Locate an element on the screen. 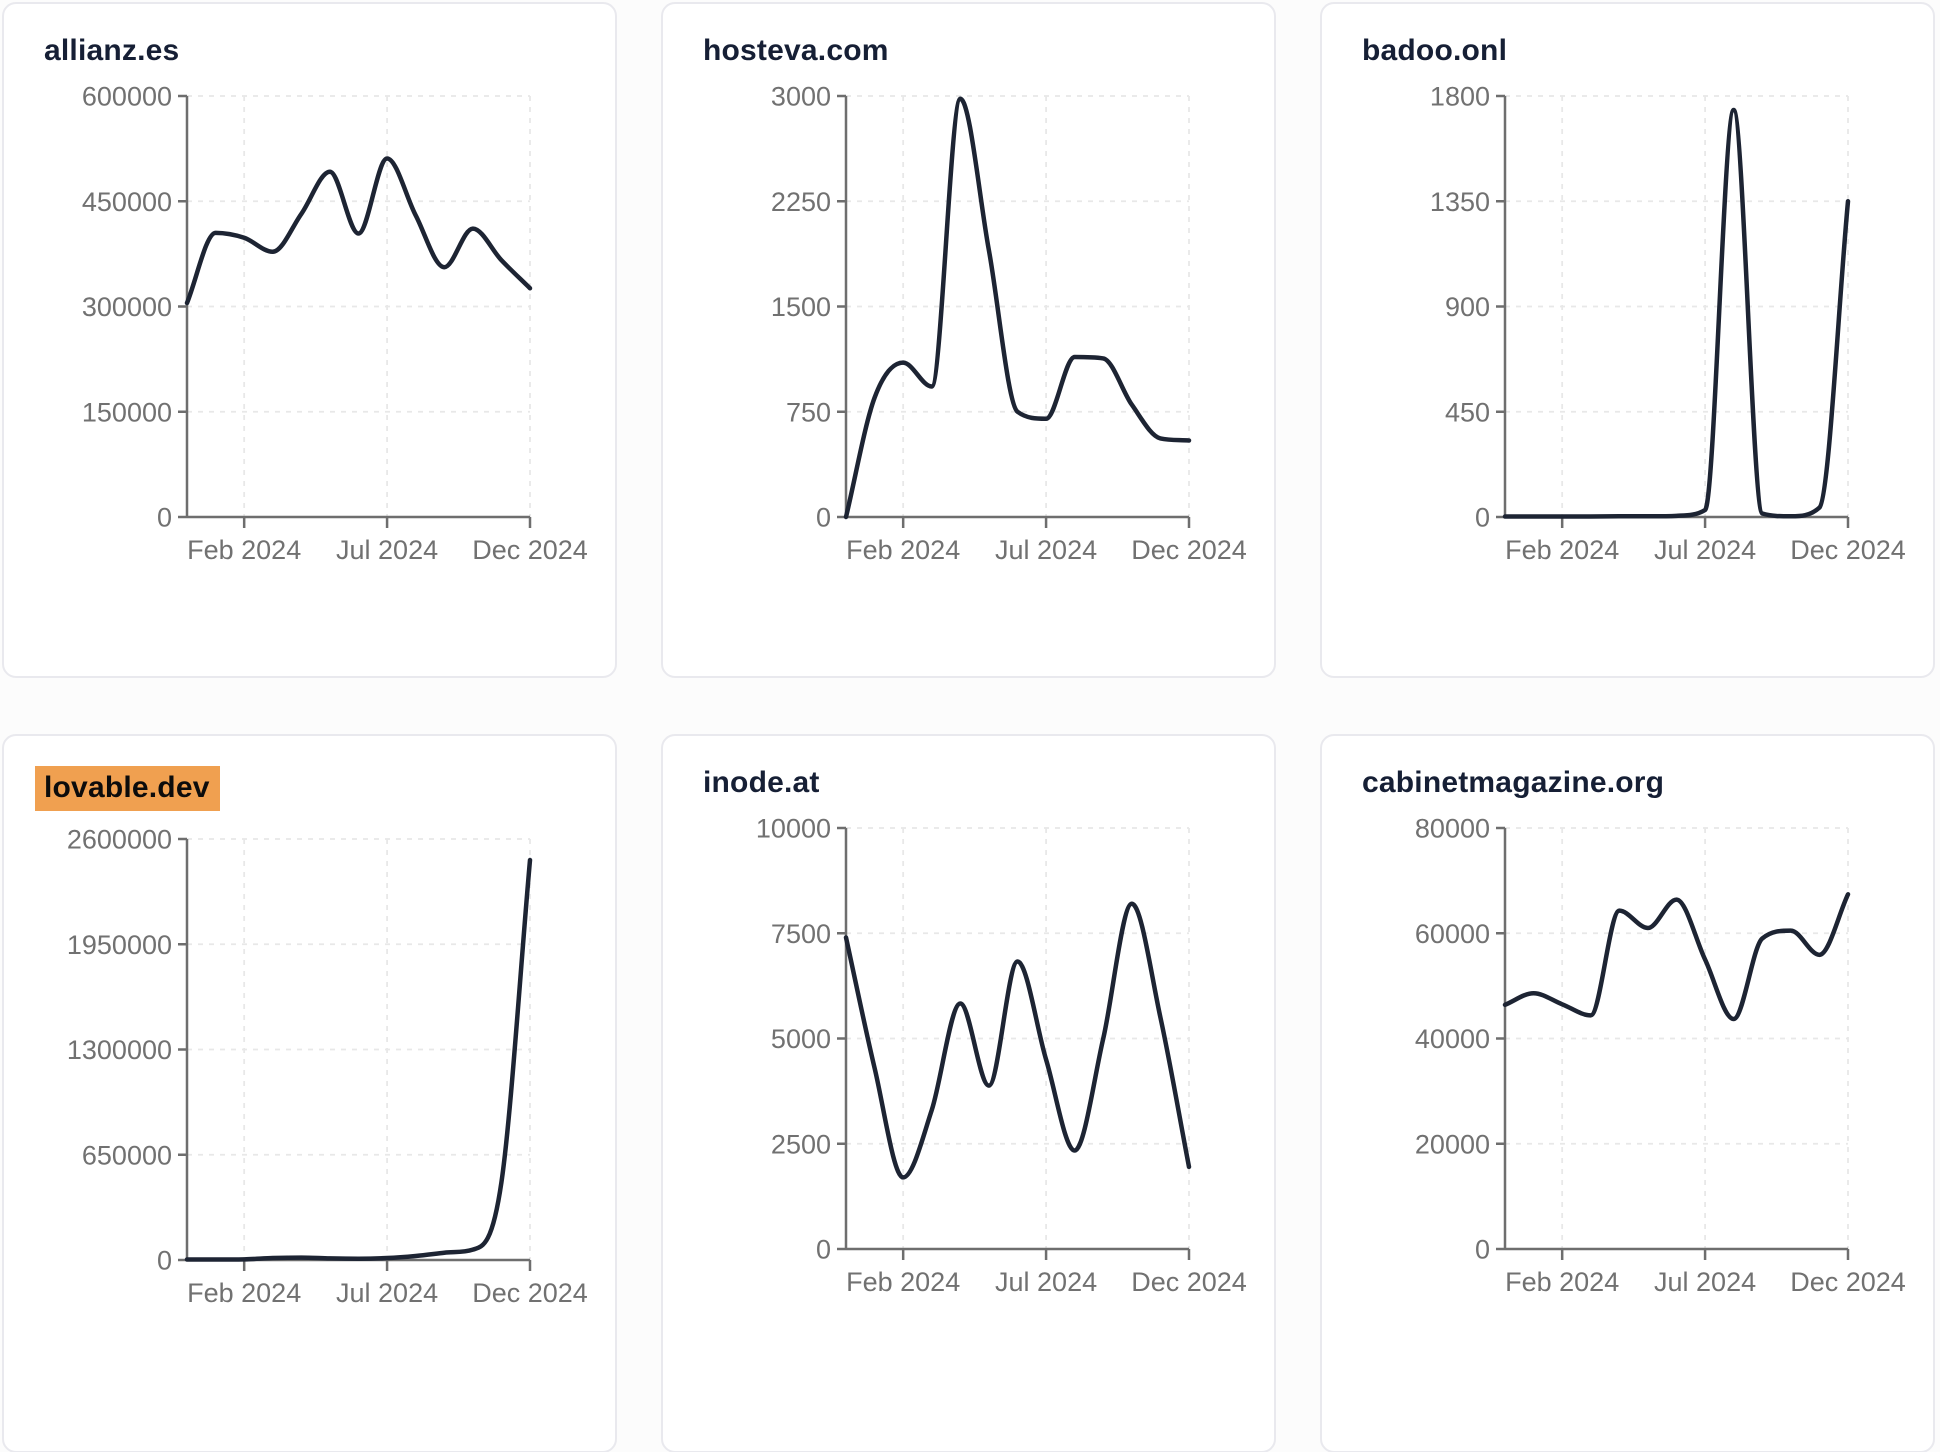 Image resolution: width=1940 pixels, height=1452 pixels. svg-text: 450 is located at coordinates (1467, 412).